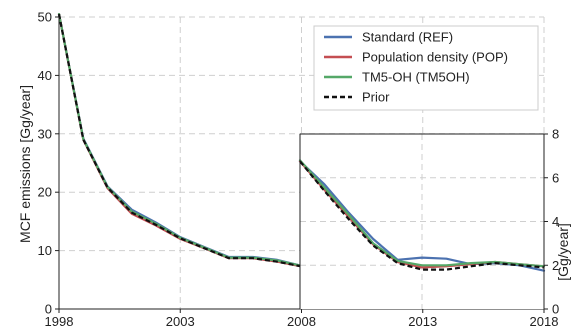 This screenshot has width=576, height=328. I want to click on legend-label: Prior, so click(376, 97).